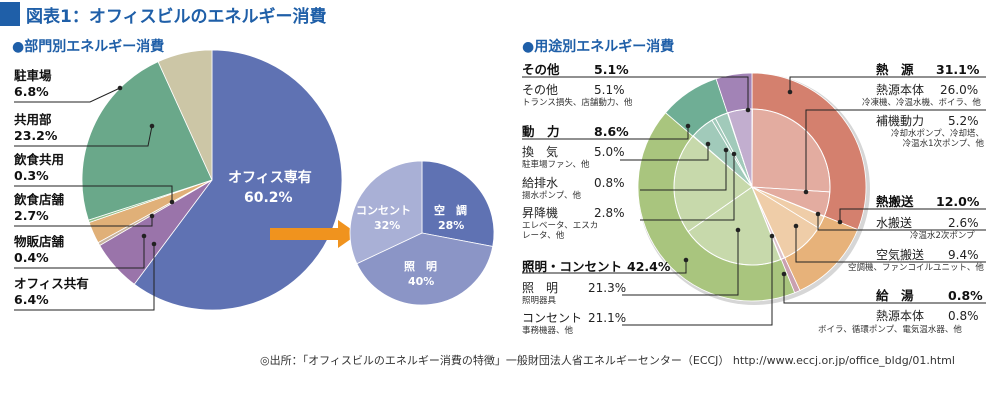  I want to click on item-hot-water-main: 熱源本体, so click(900, 316).